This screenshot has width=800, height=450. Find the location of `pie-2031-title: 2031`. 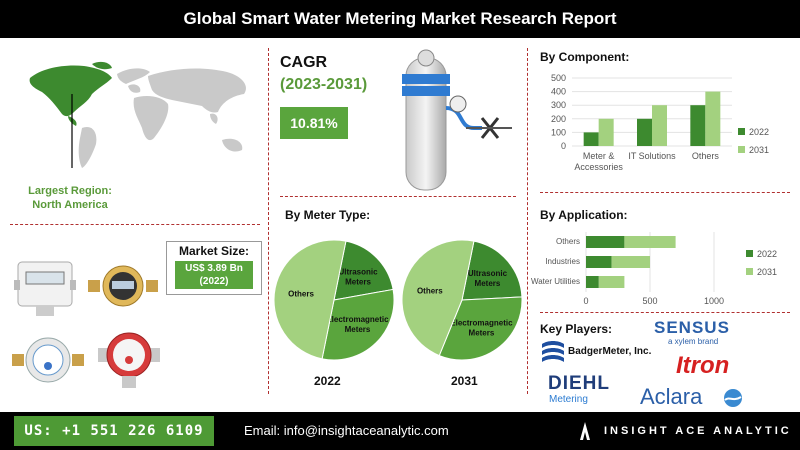

pie-2031-title: 2031 is located at coordinates (464, 381).